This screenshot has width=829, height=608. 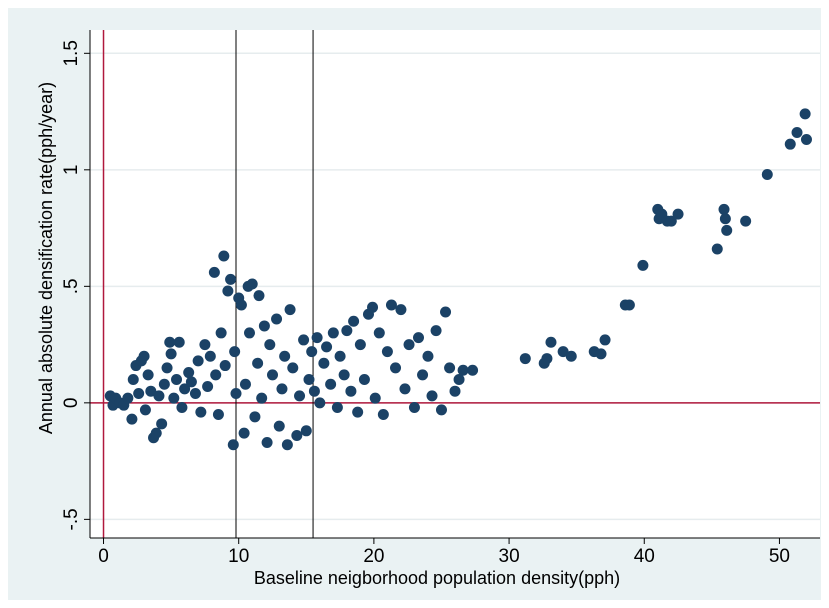 I want to click on y-tick-label-1: 0, so click(x=71, y=403).